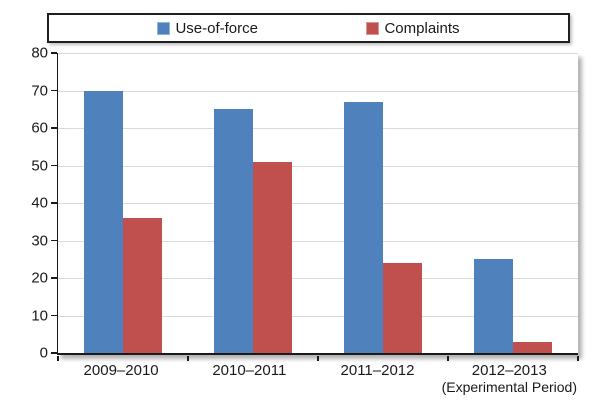 The height and width of the screenshot is (409, 600). I want to click on y-axis-label: 60, so click(39, 128).